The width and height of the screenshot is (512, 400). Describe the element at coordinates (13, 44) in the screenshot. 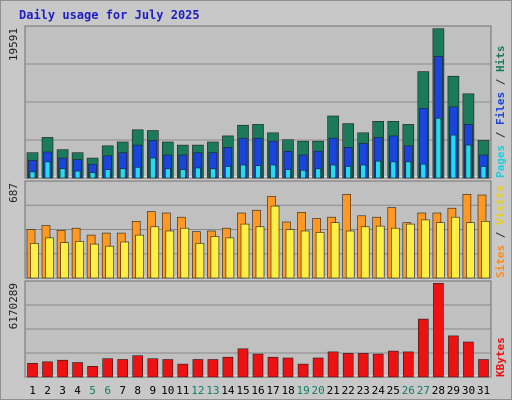

I see `panel-hits-files-pages-ymax-label: 19591` at that location.